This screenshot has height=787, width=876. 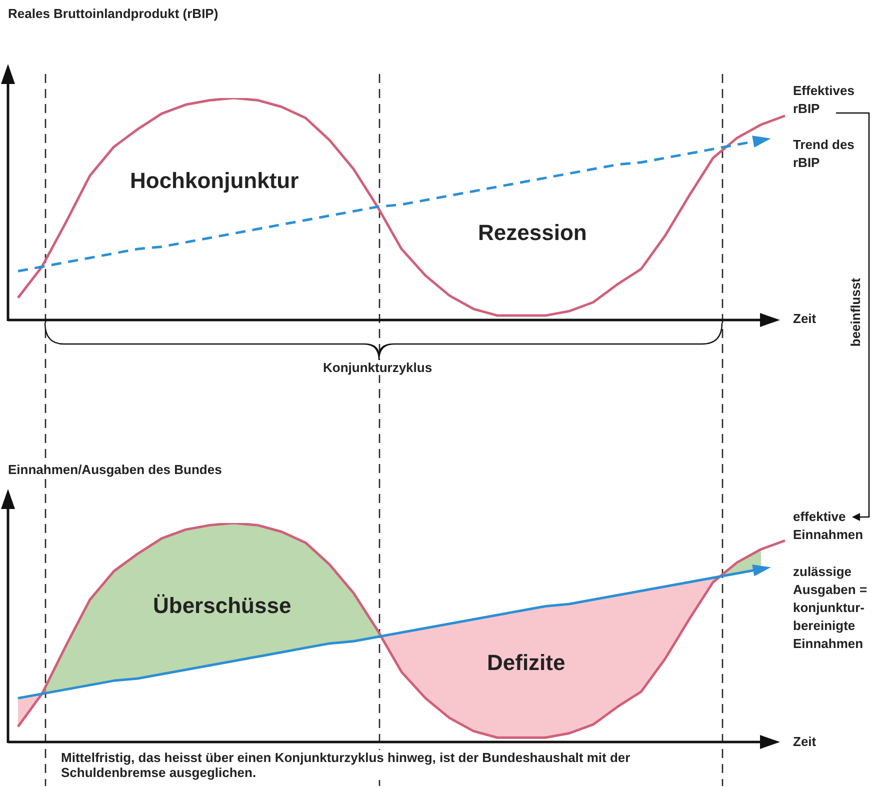 I want to click on series-label: Trend des rBIP, so click(x=824, y=154).